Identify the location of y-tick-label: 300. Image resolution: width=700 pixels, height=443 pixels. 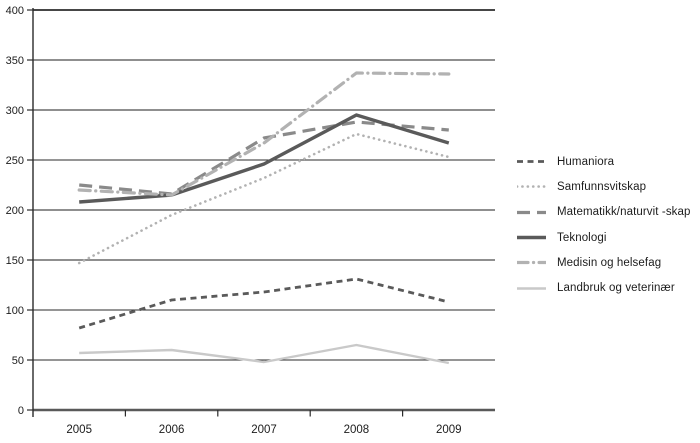
(15, 111).